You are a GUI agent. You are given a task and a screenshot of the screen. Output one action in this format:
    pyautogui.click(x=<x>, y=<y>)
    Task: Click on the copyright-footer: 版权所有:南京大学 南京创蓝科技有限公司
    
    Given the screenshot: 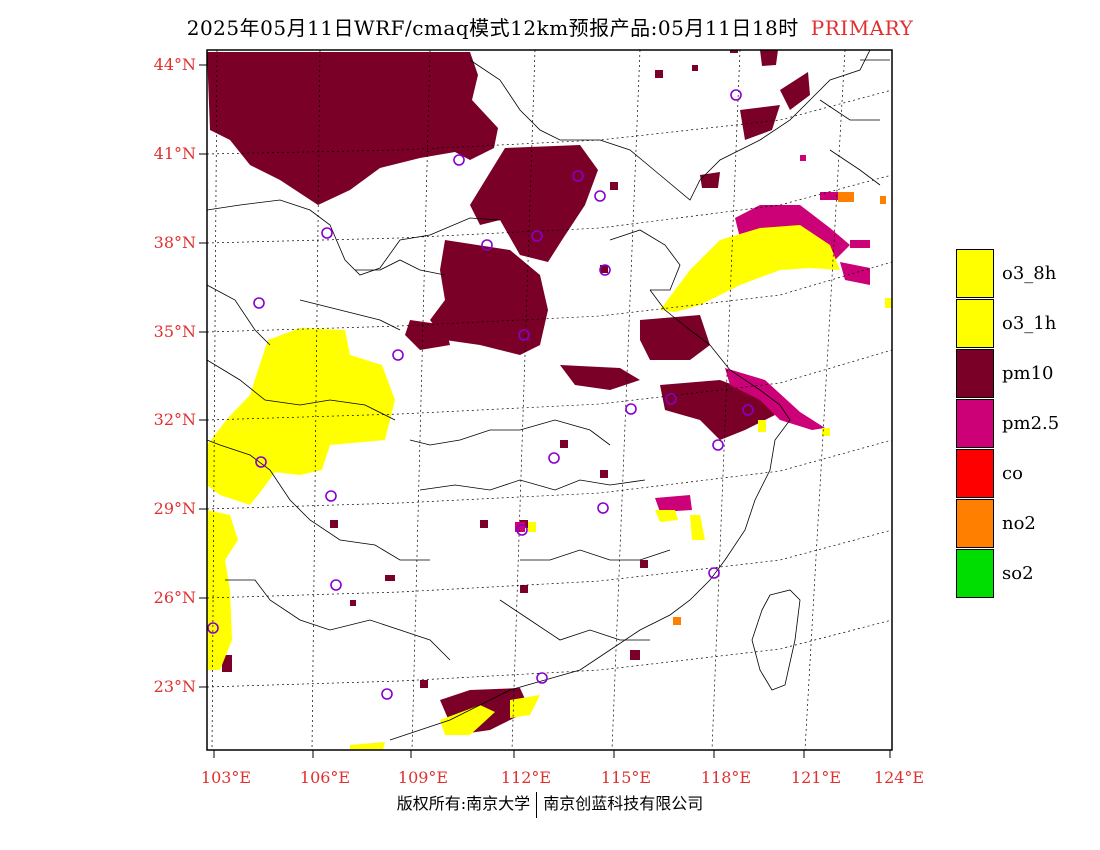 What is the action you would take?
    pyautogui.click(x=550, y=804)
    